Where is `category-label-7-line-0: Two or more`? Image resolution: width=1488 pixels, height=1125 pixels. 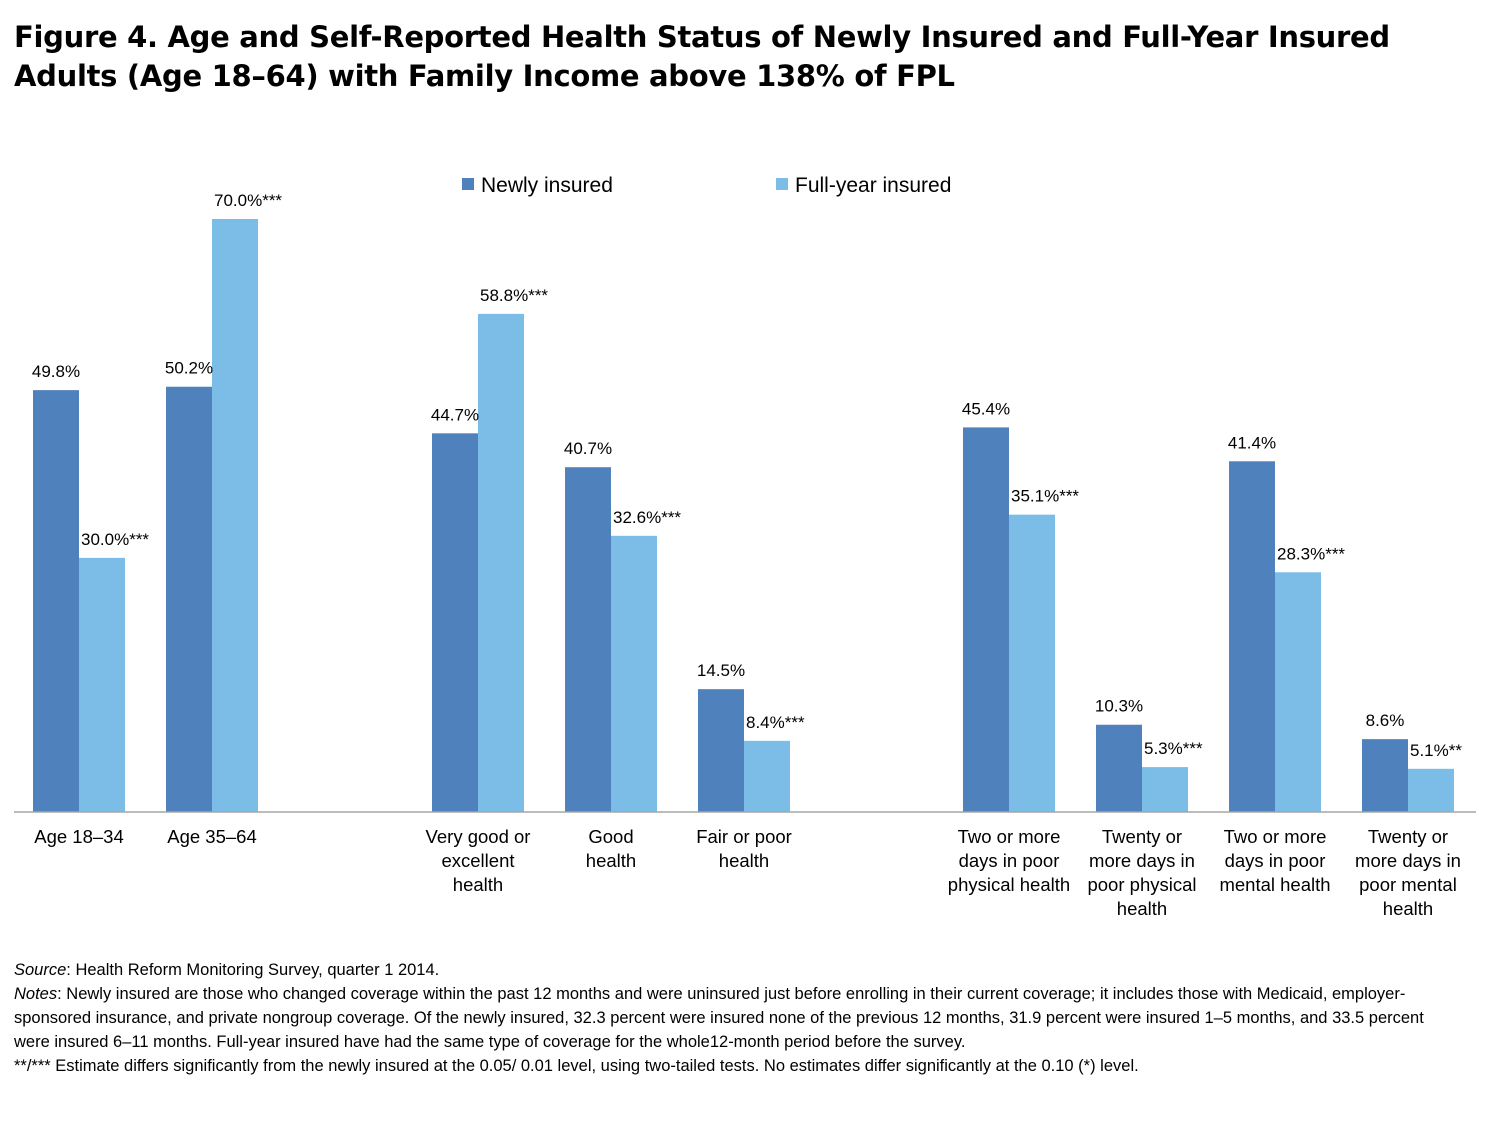
category-label-7-line-0: Two or more is located at coordinates (1275, 836).